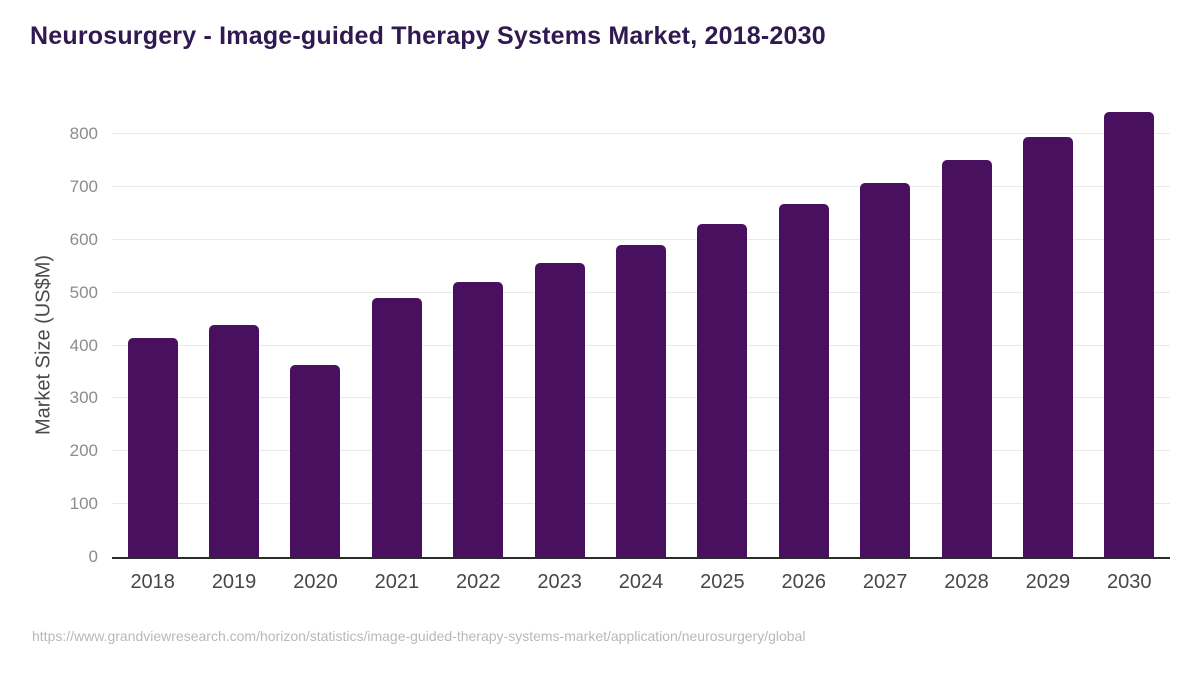 The height and width of the screenshot is (675, 1200). I want to click on y-tick-label: 100, so click(83, 504).